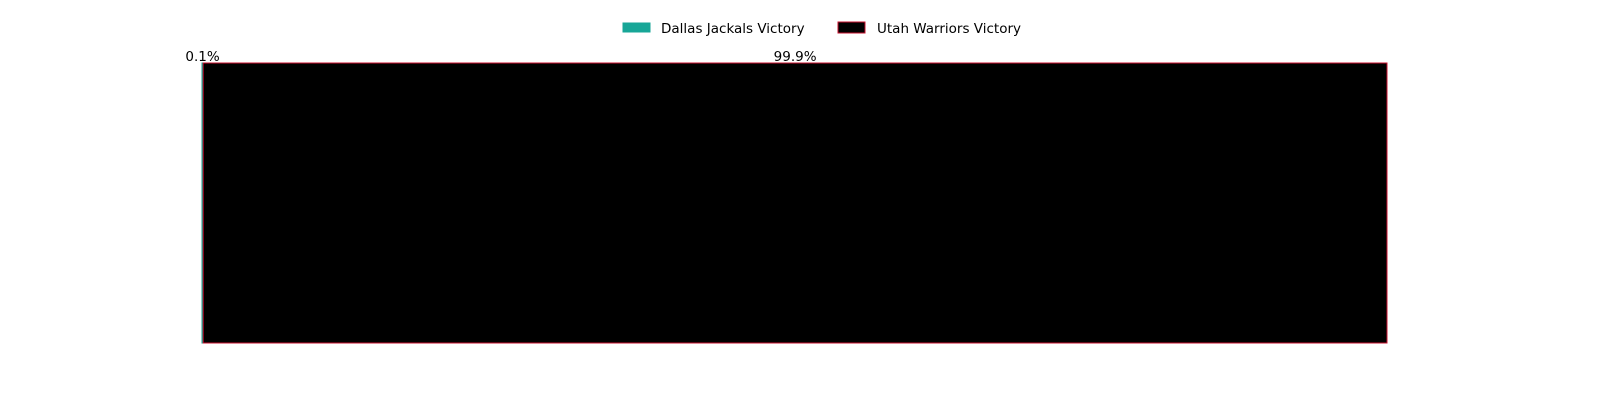  Describe the element at coordinates (202, 57) in the screenshot. I see `data-label-dallas-jackals-victory: 0.1%` at that location.